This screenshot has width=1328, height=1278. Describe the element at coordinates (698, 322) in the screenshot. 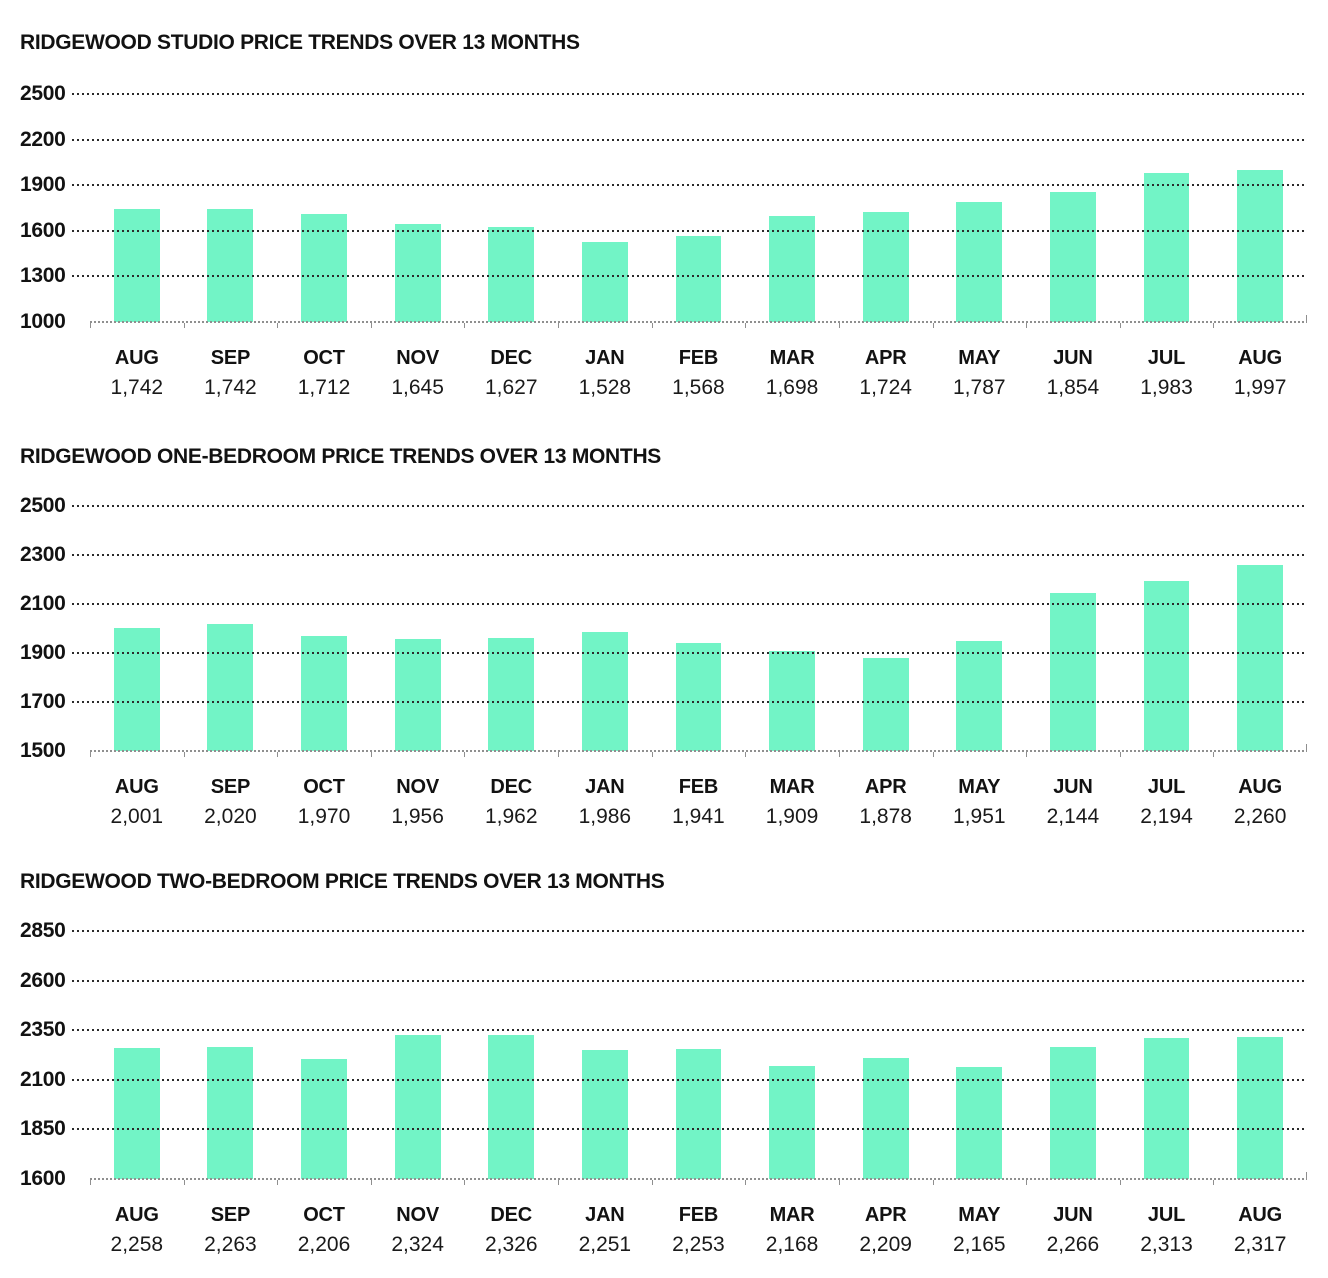

I see `x-axis-line` at that location.